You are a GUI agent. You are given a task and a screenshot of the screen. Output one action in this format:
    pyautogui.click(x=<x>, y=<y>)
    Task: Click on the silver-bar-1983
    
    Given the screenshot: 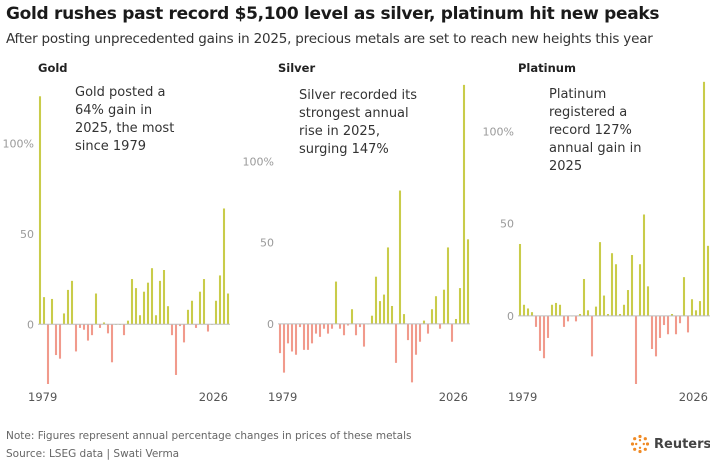 What is the action you would take?
    pyautogui.click(x=296, y=339)
    